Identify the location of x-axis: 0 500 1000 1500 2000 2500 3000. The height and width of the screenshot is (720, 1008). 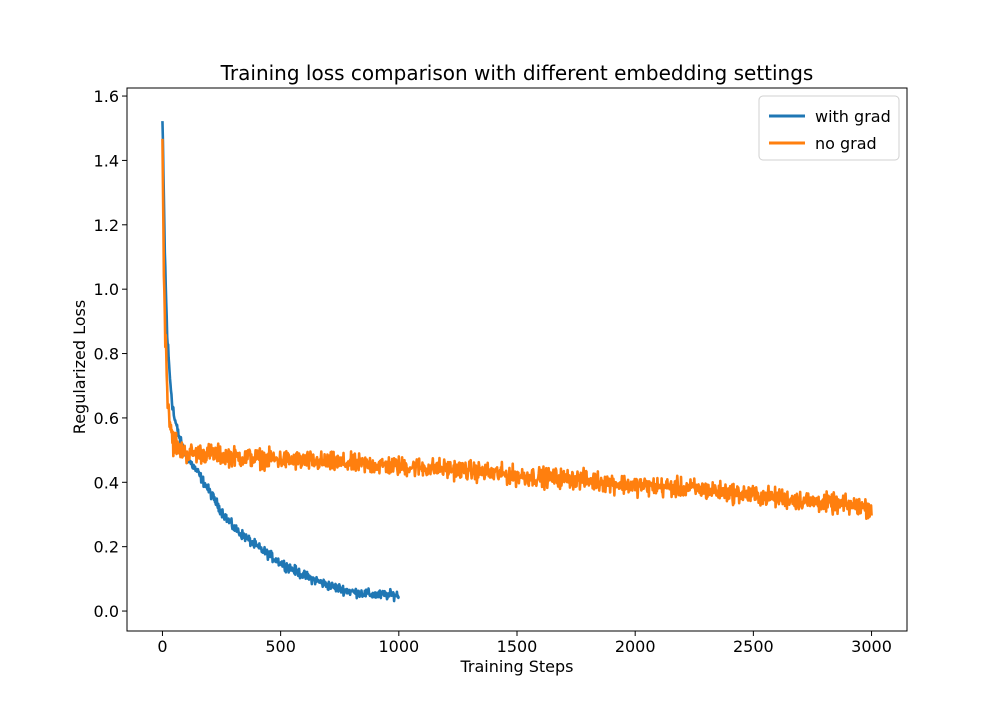
(524, 643).